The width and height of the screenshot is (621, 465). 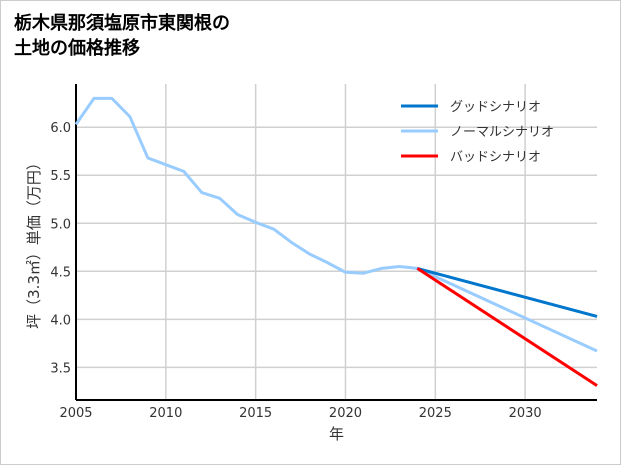 I want to click on x-tick-label: 2025, so click(x=435, y=413).